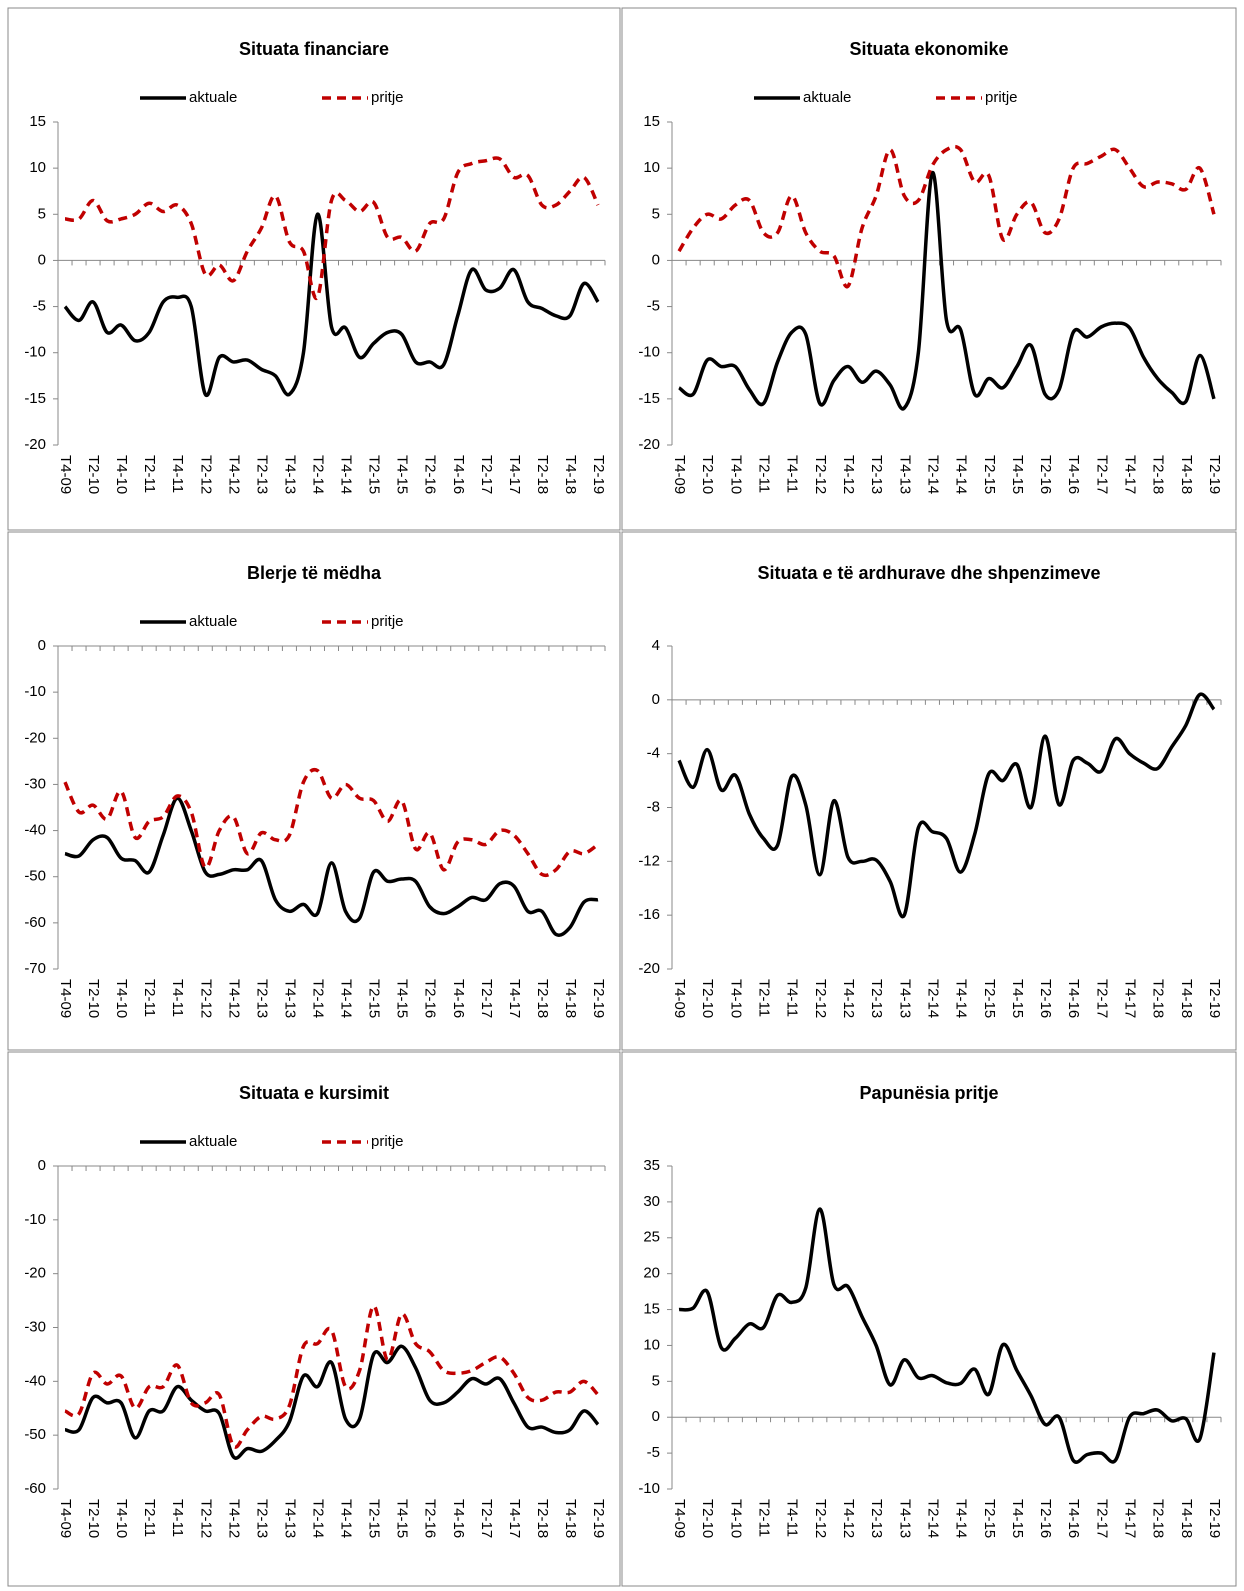 The width and height of the screenshot is (1244, 1591). I want to click on legend-label: pritje, so click(387, 97).